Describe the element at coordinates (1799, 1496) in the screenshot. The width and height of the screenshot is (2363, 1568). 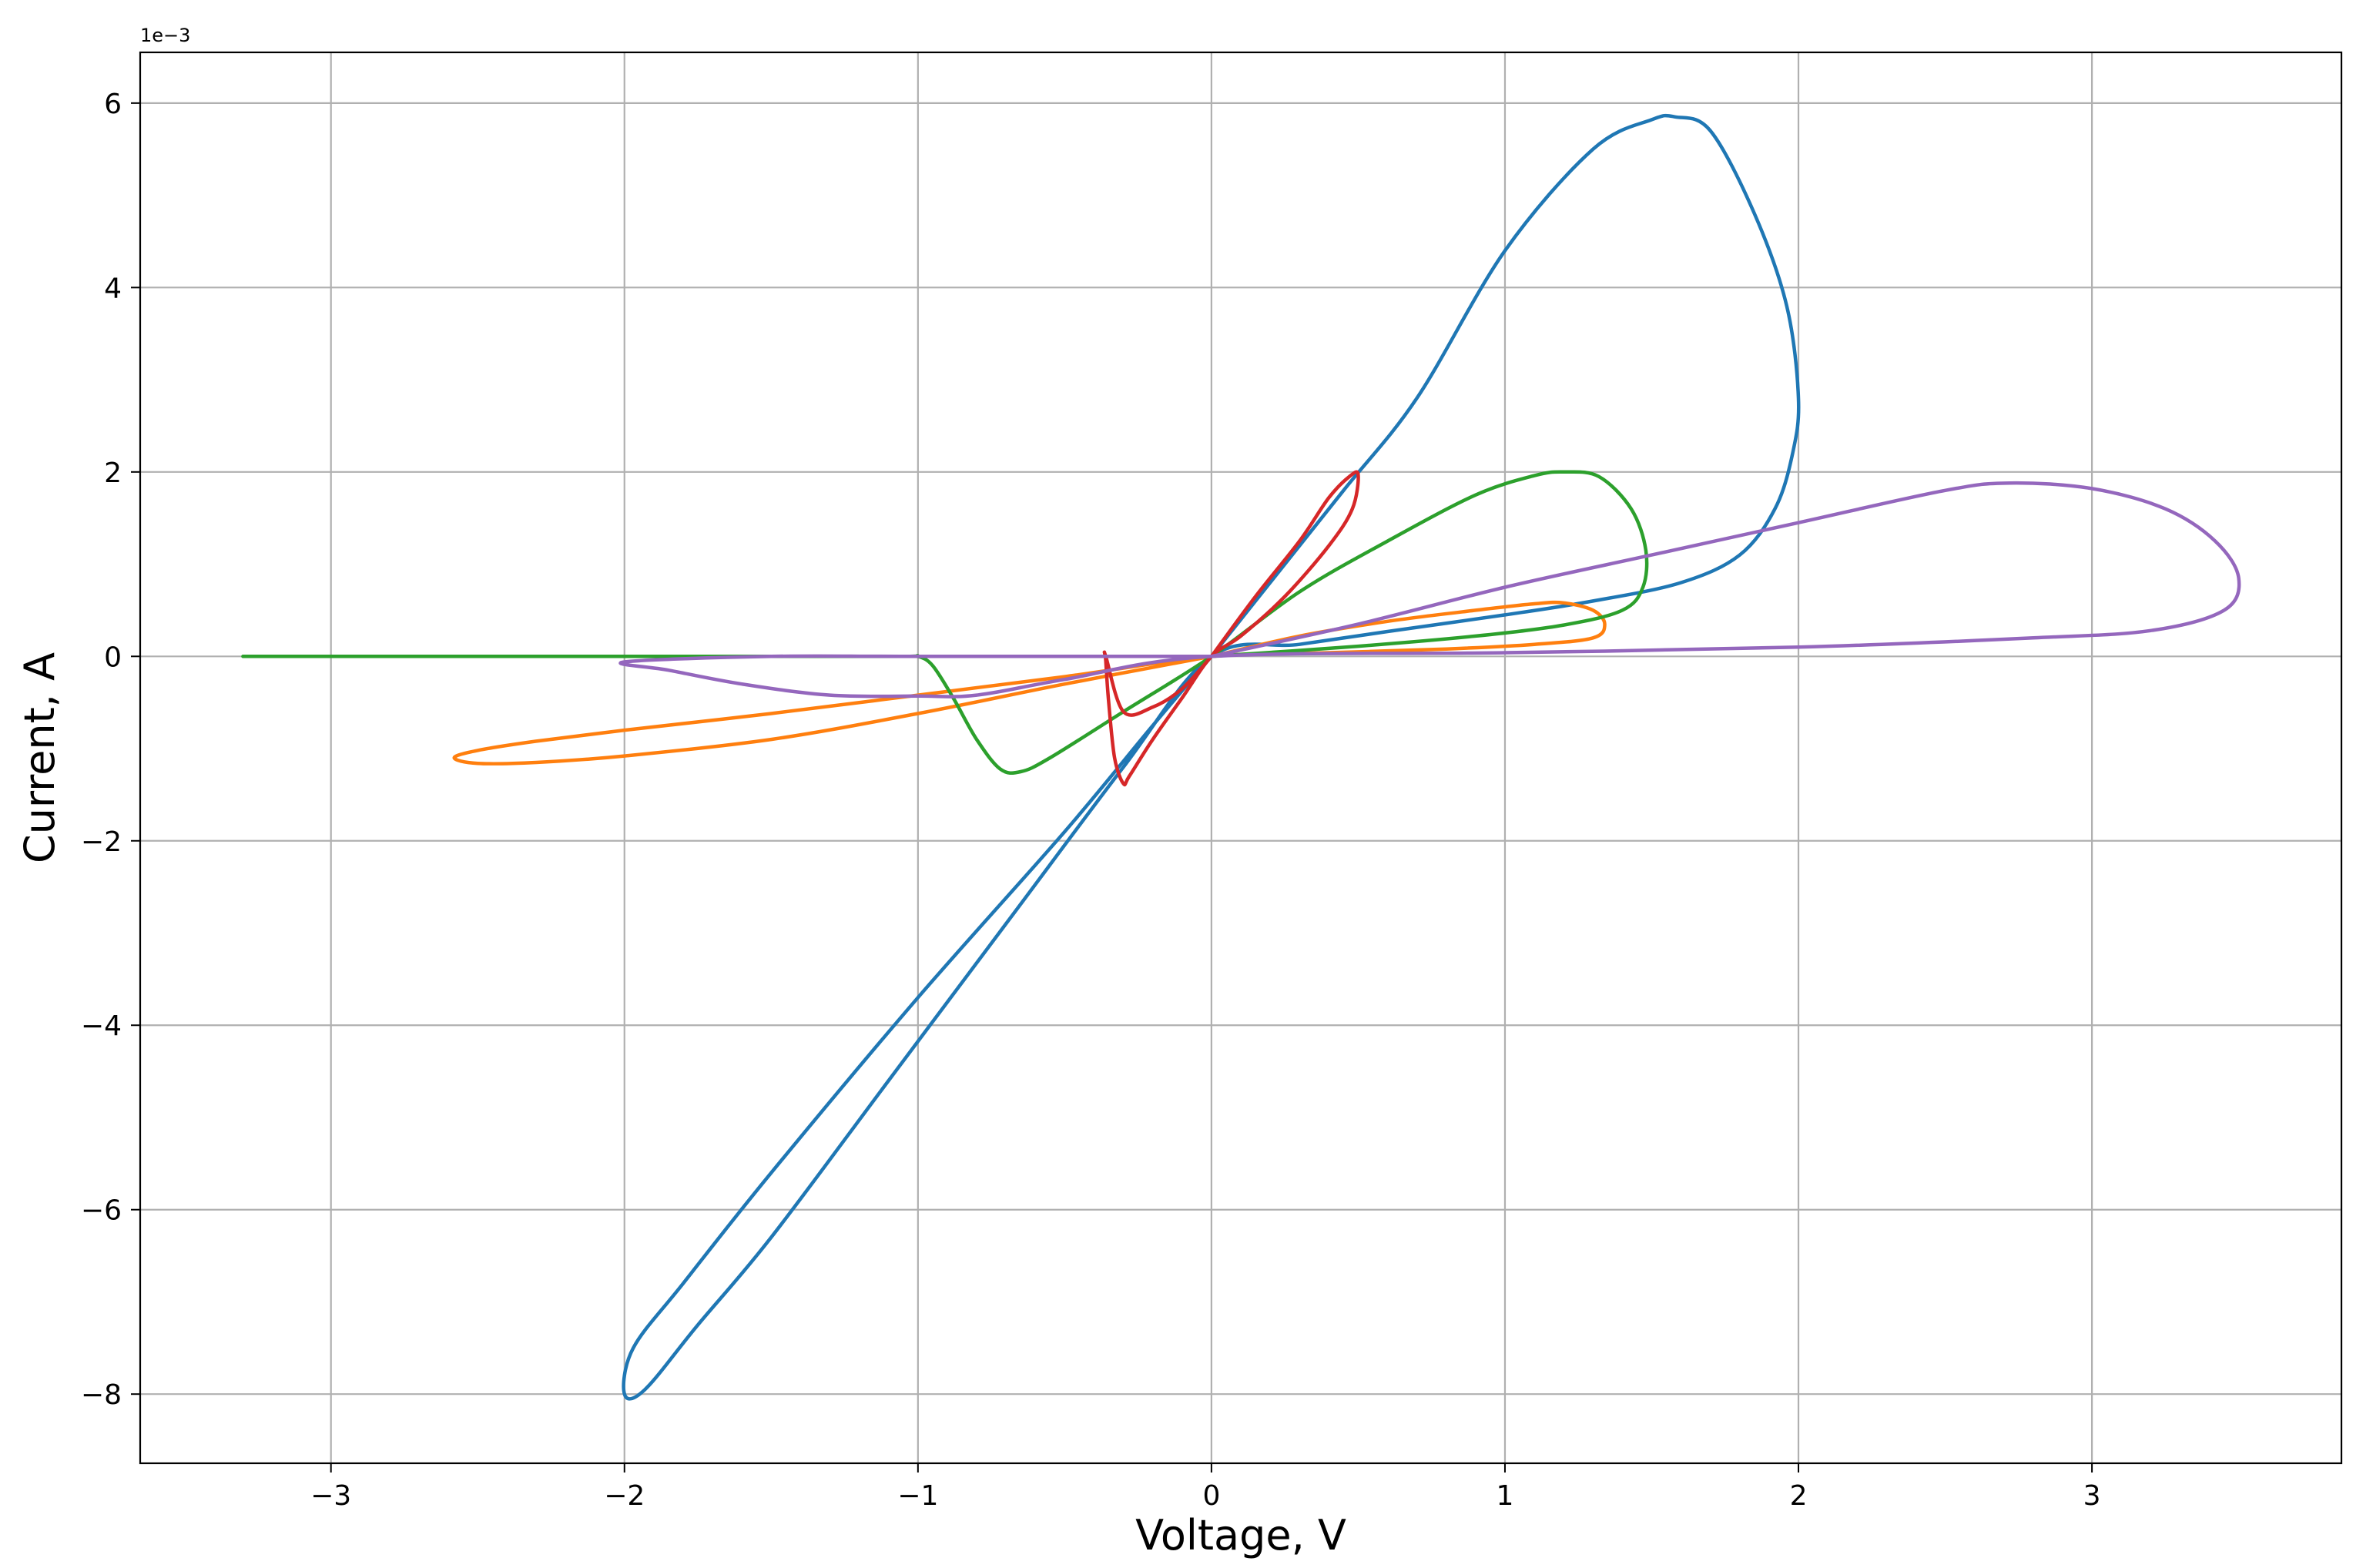
I see `x-tick-label: 2` at that location.